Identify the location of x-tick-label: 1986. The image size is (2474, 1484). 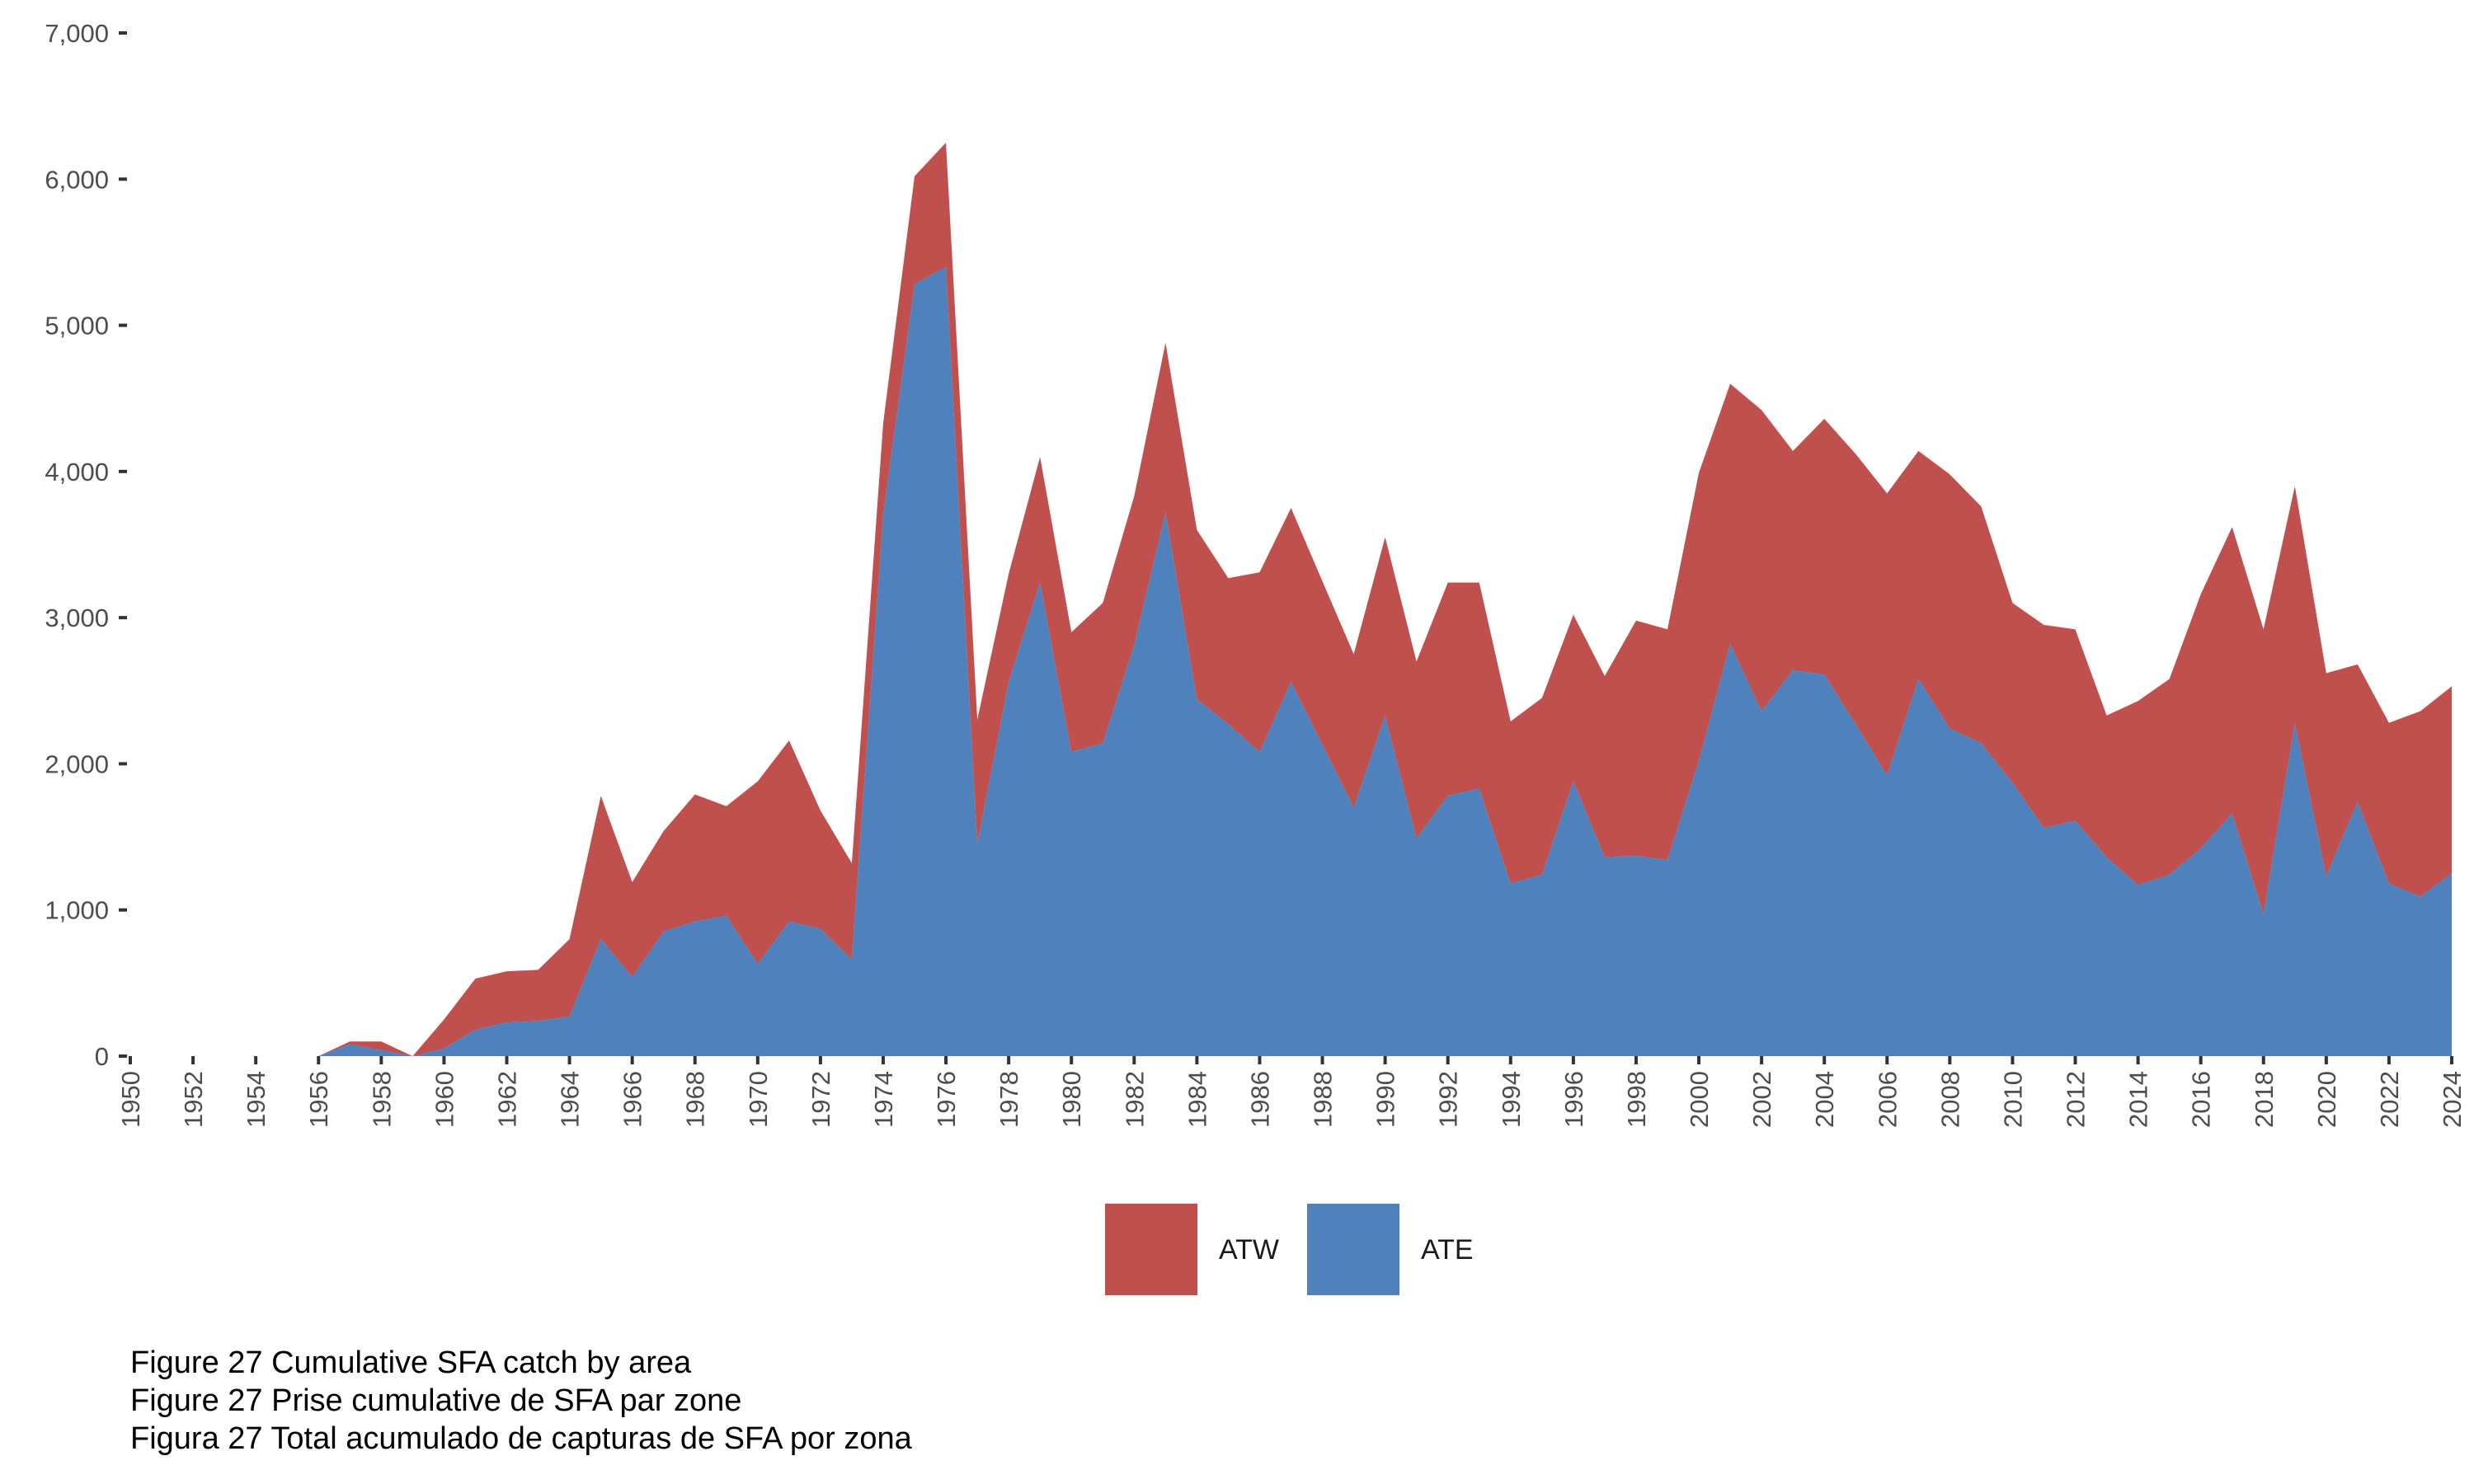
(1259, 1099).